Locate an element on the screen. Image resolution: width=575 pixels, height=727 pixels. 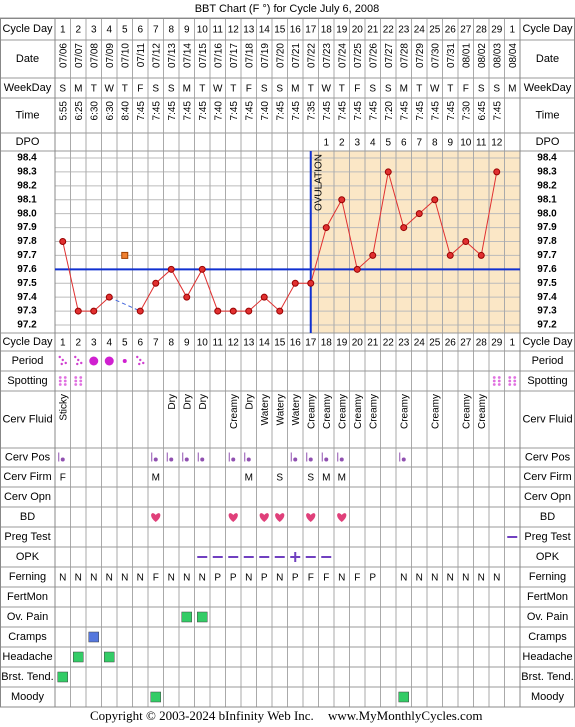
cell-text: F is located at coordinates (466, 89).